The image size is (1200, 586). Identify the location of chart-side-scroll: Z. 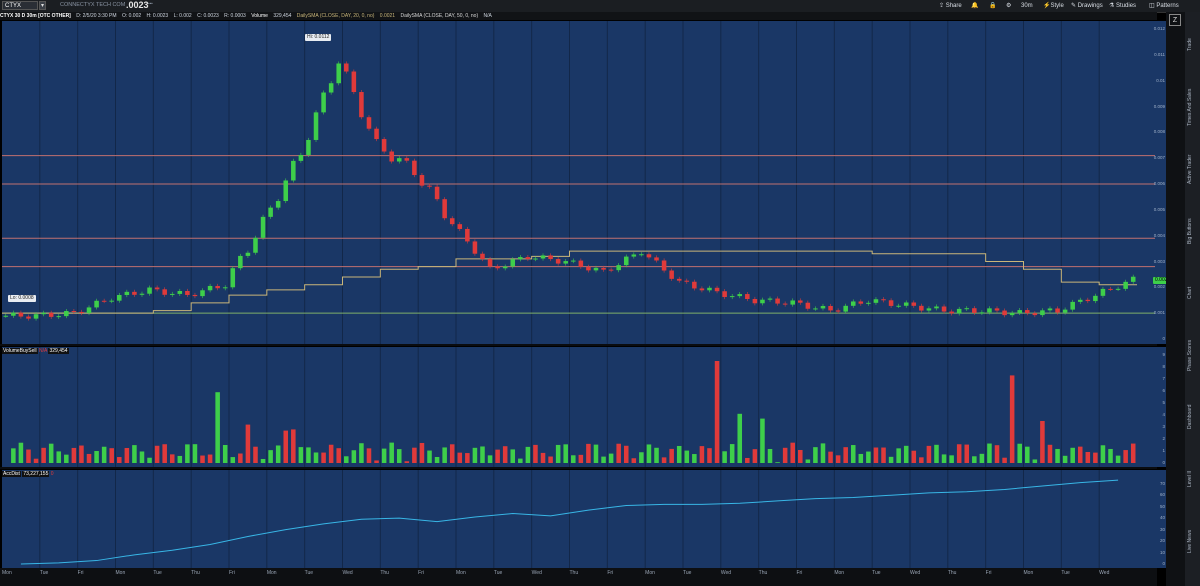
(1175, 299).